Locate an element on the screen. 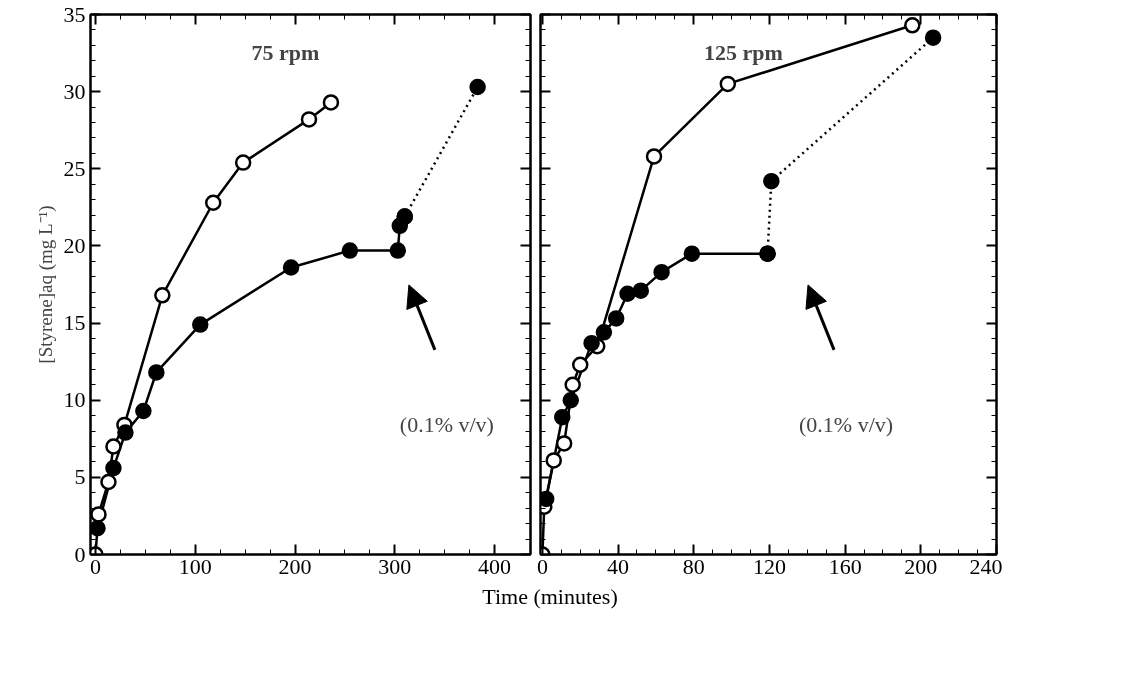 Image resolution: width=1140 pixels, height=690 pixels. x-tick-label: 80 is located at coordinates (693, 566).